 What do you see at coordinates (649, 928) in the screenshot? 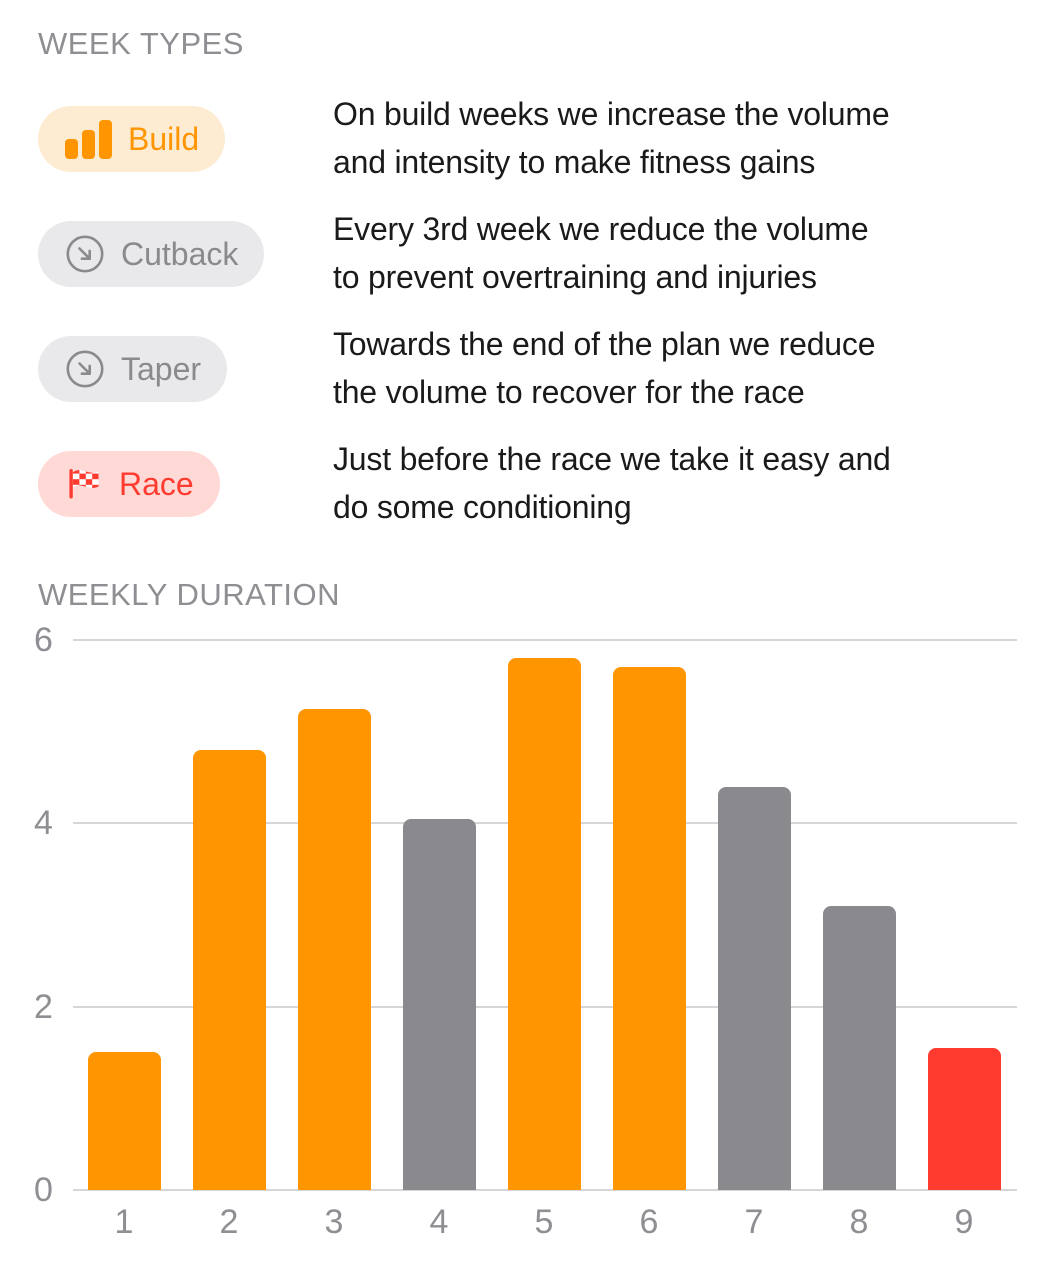
I see `bar-week-6-build` at bounding box center [649, 928].